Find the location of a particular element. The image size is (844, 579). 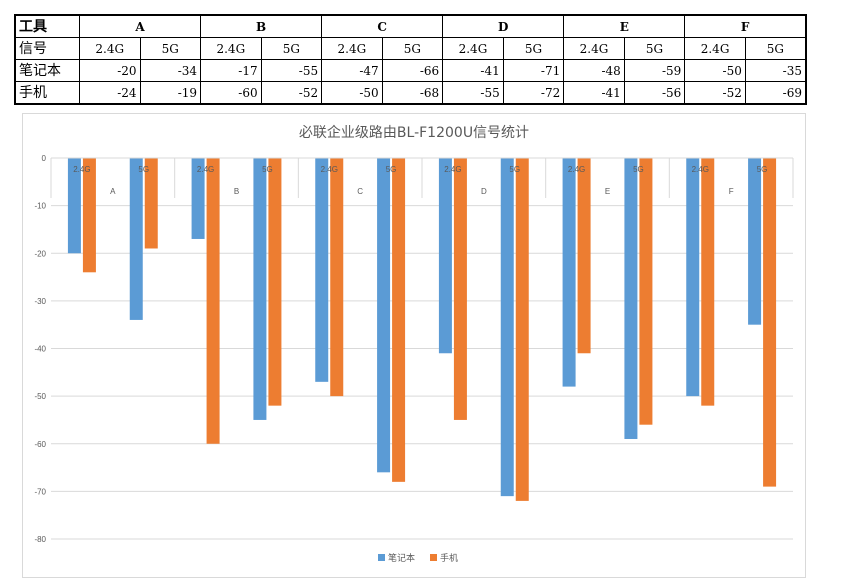

y-tick-label: -10 is located at coordinates (40, 206).